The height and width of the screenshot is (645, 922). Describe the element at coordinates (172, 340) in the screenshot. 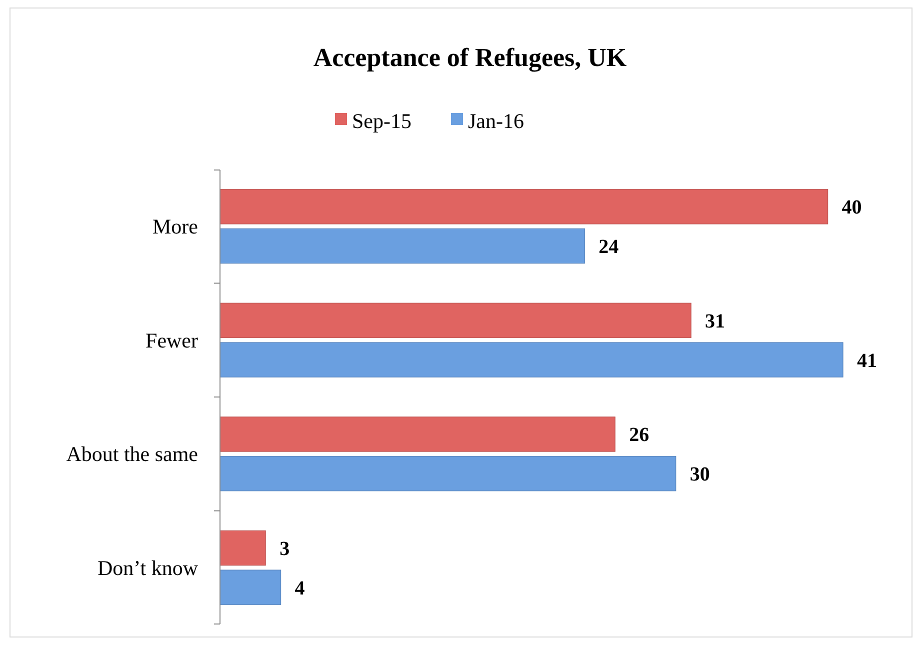

I see `y-tick-label: Fewer` at that location.